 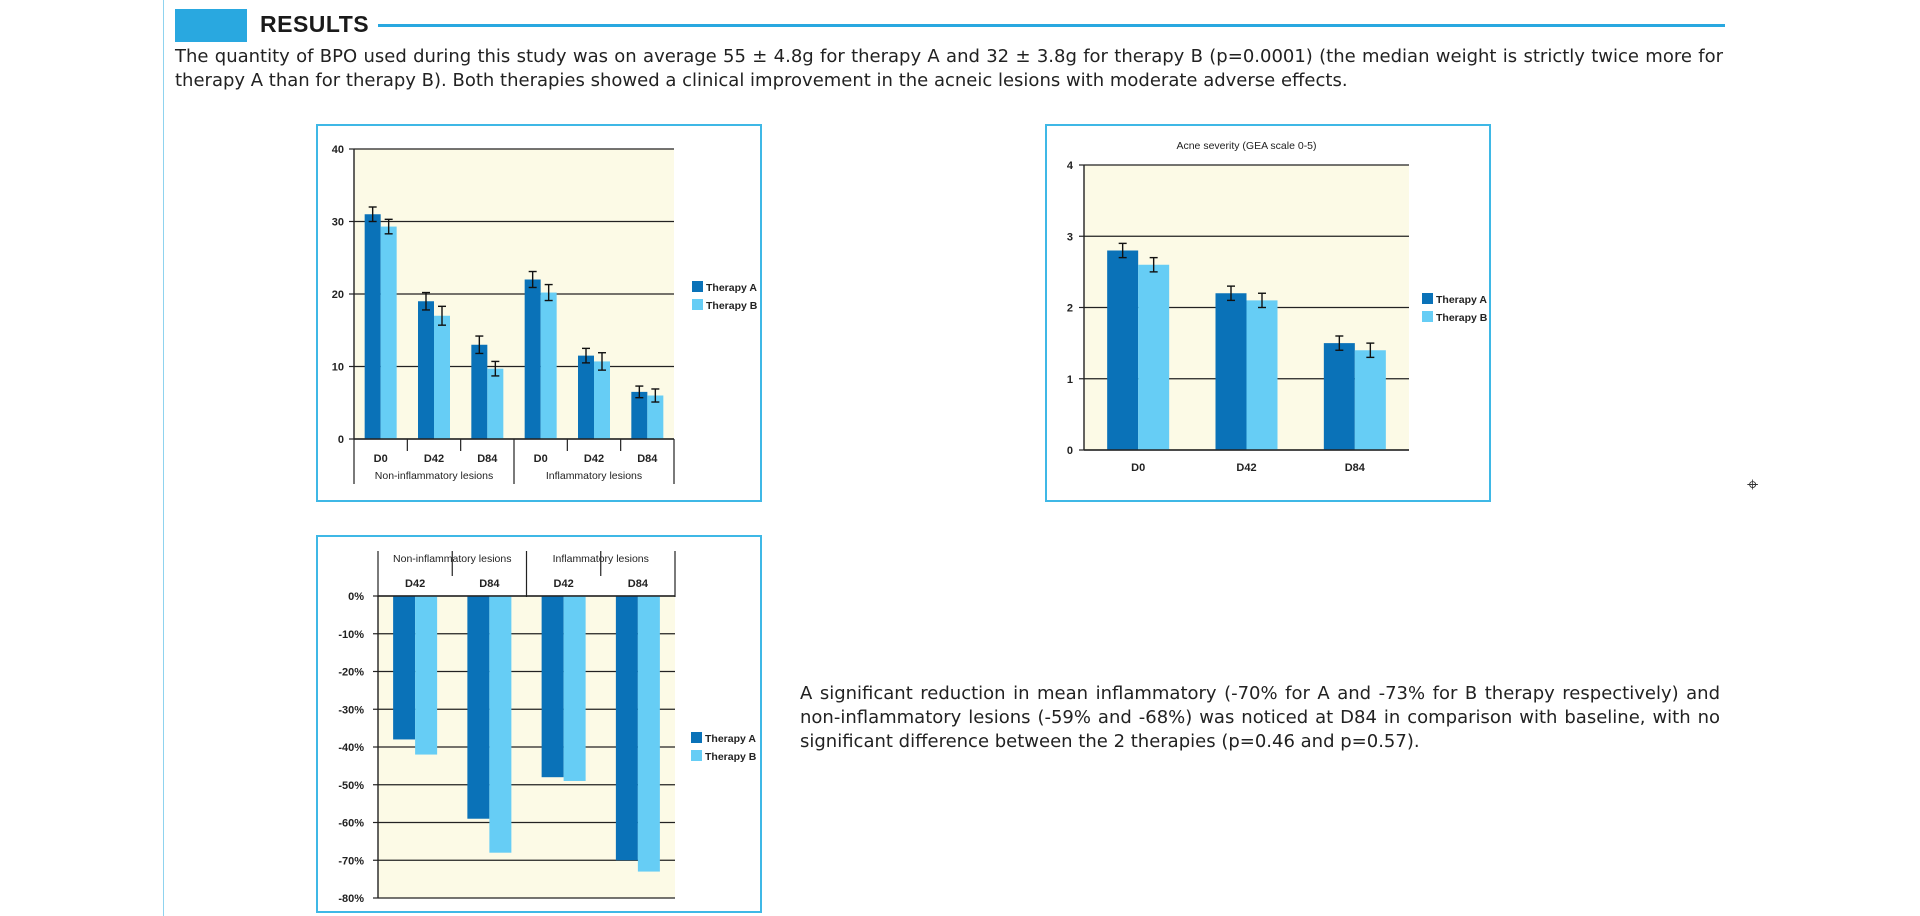 What do you see at coordinates (338, 150) in the screenshot?
I see `y-tick-label: 40` at bounding box center [338, 150].